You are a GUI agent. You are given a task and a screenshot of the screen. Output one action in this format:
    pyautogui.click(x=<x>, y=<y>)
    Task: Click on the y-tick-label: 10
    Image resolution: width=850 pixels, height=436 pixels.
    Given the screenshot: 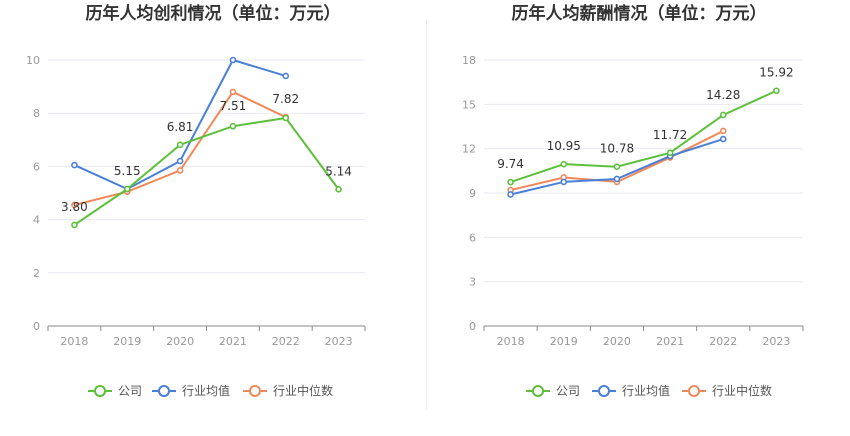 What is the action you would take?
    pyautogui.click(x=33, y=60)
    